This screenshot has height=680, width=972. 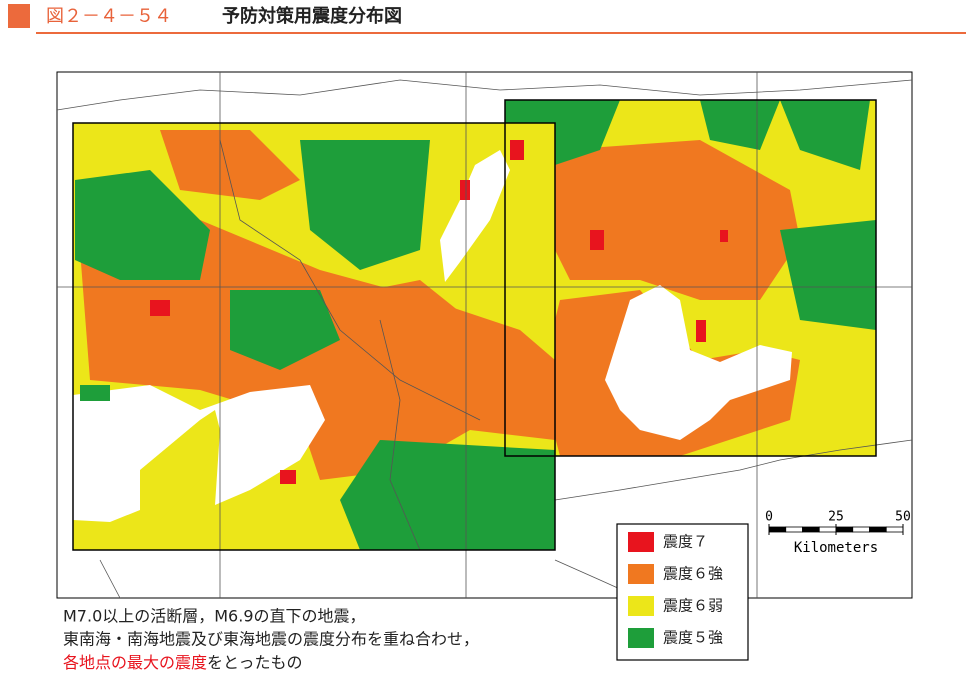 What do you see at coordinates (685, 542) in the screenshot?
I see `legend-label: 震度７` at bounding box center [685, 542].